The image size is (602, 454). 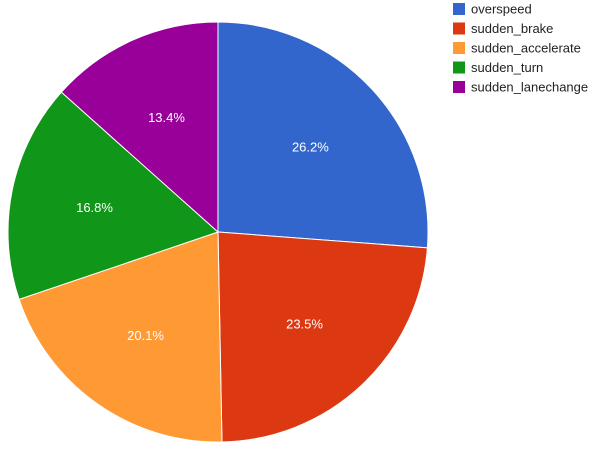 What do you see at coordinates (507, 67) in the screenshot?
I see `legend-label: sudden_turn` at bounding box center [507, 67].